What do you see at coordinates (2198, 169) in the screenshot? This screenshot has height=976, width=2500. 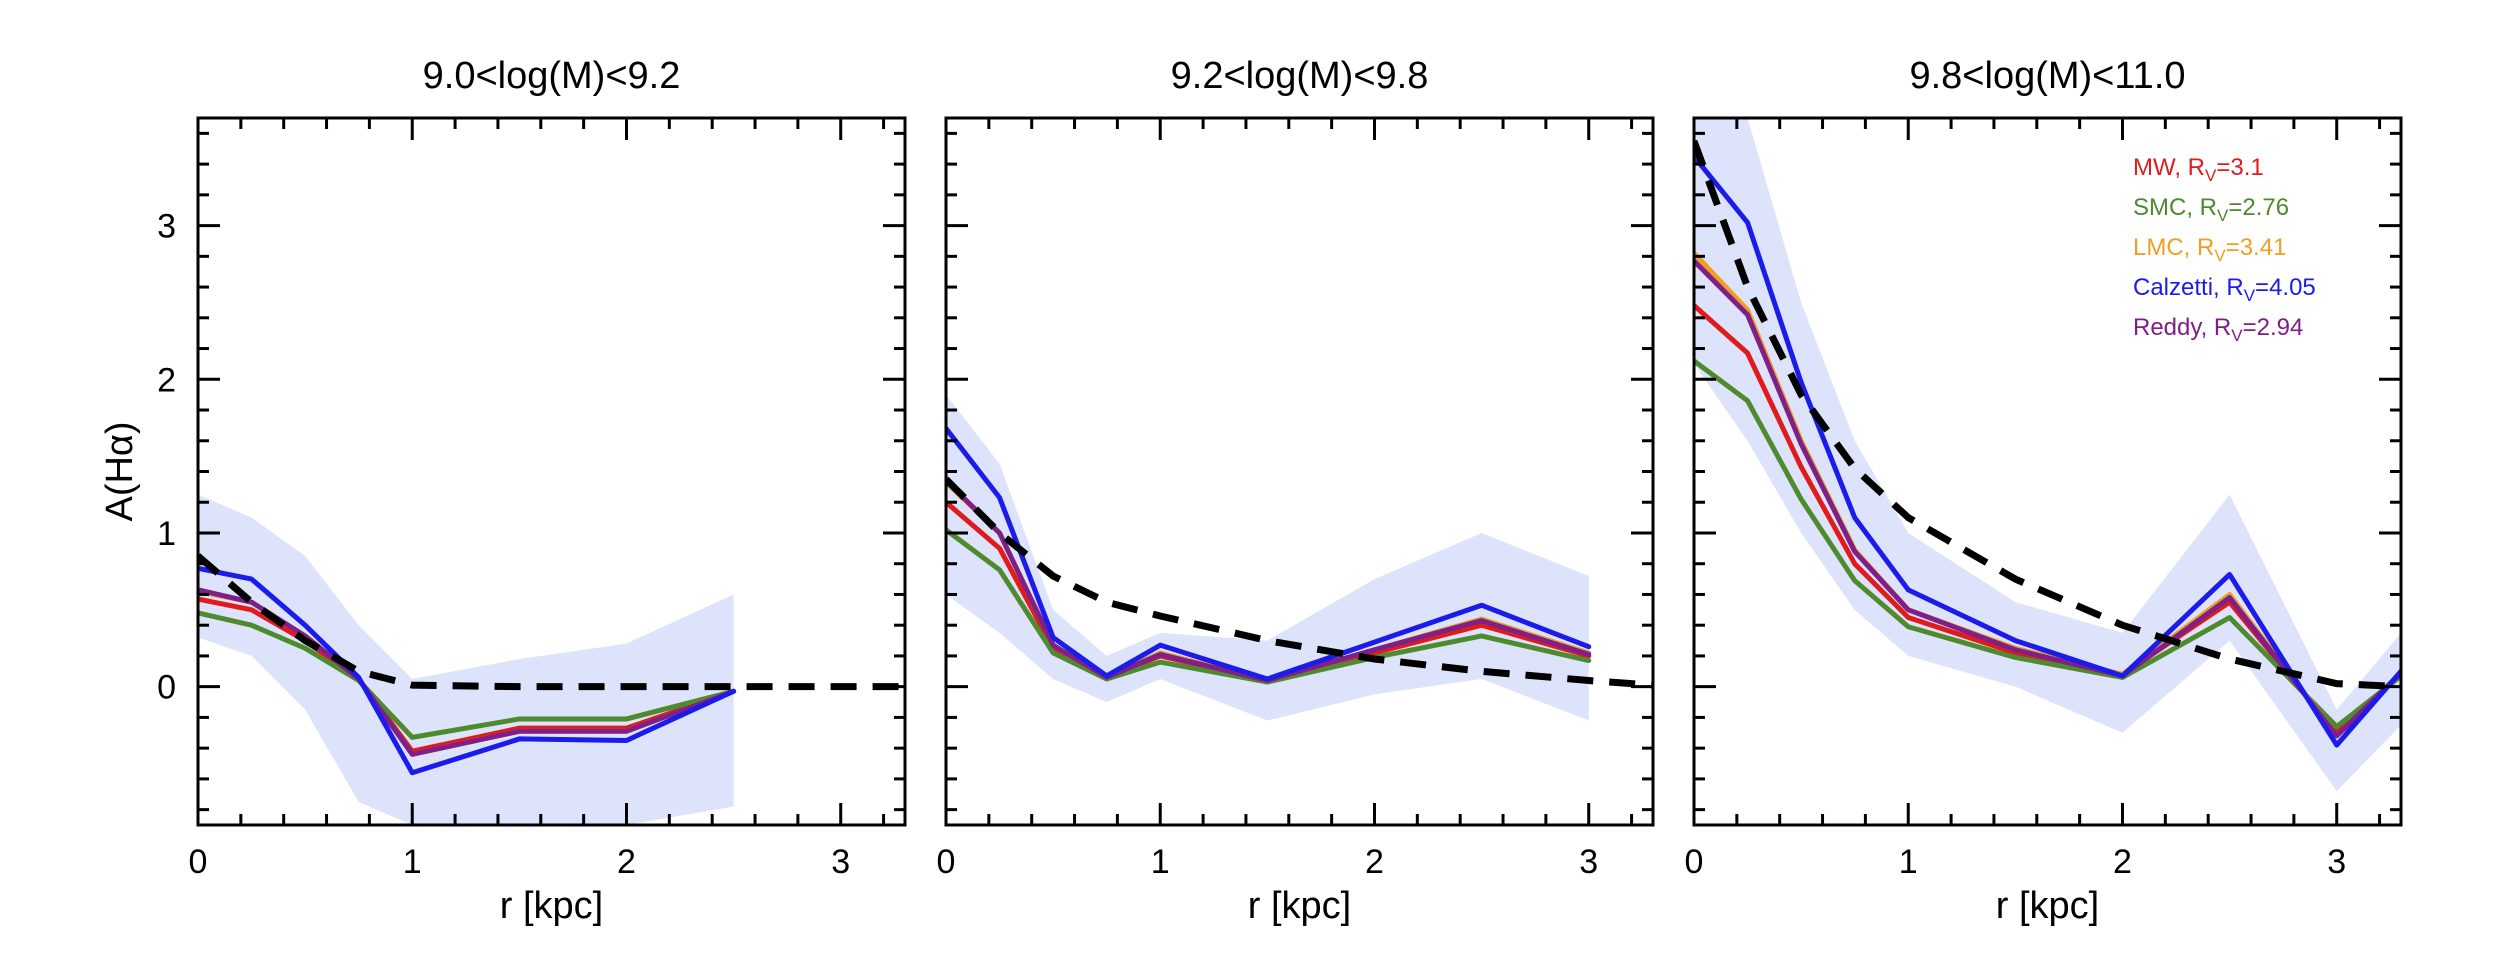 I see `legend-entry: MW, RV=3.1` at bounding box center [2198, 169].